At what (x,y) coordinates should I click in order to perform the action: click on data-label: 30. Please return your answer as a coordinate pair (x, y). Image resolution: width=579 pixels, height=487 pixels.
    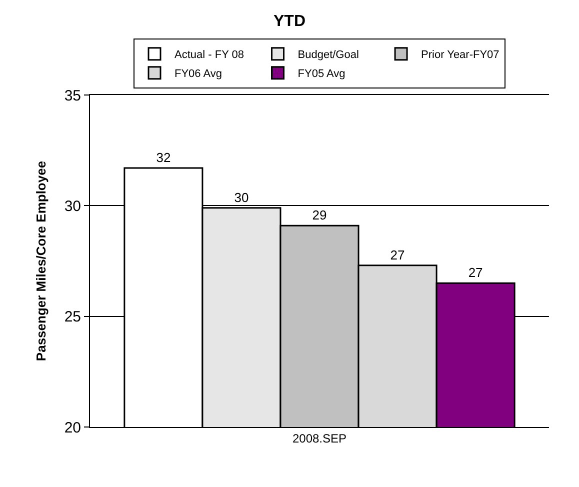
    Looking at the image, I should click on (241, 197).